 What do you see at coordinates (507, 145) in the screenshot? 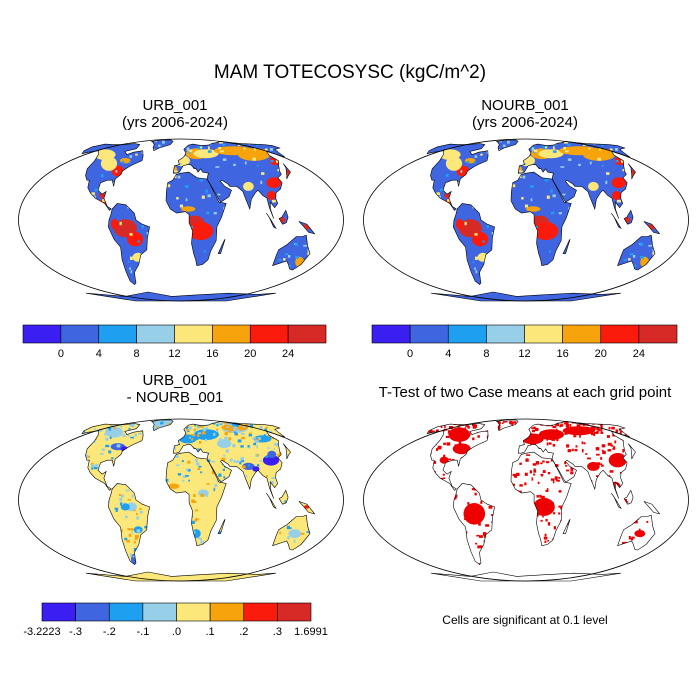
I see `land-greenland` at bounding box center [507, 145].